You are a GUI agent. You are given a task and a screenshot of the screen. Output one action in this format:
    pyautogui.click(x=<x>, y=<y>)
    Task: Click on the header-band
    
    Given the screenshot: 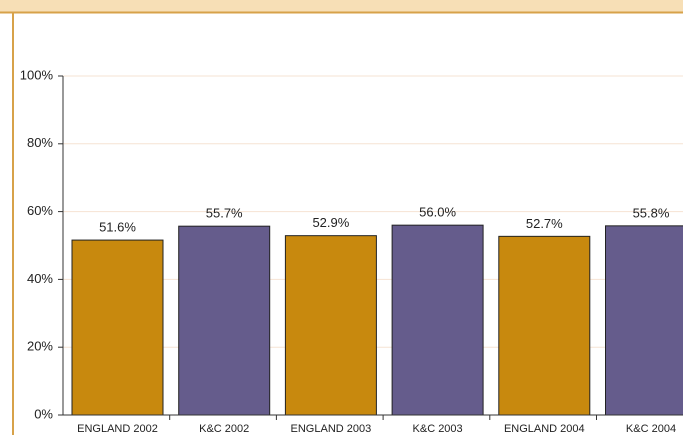 What is the action you would take?
    pyautogui.click(x=341, y=6)
    